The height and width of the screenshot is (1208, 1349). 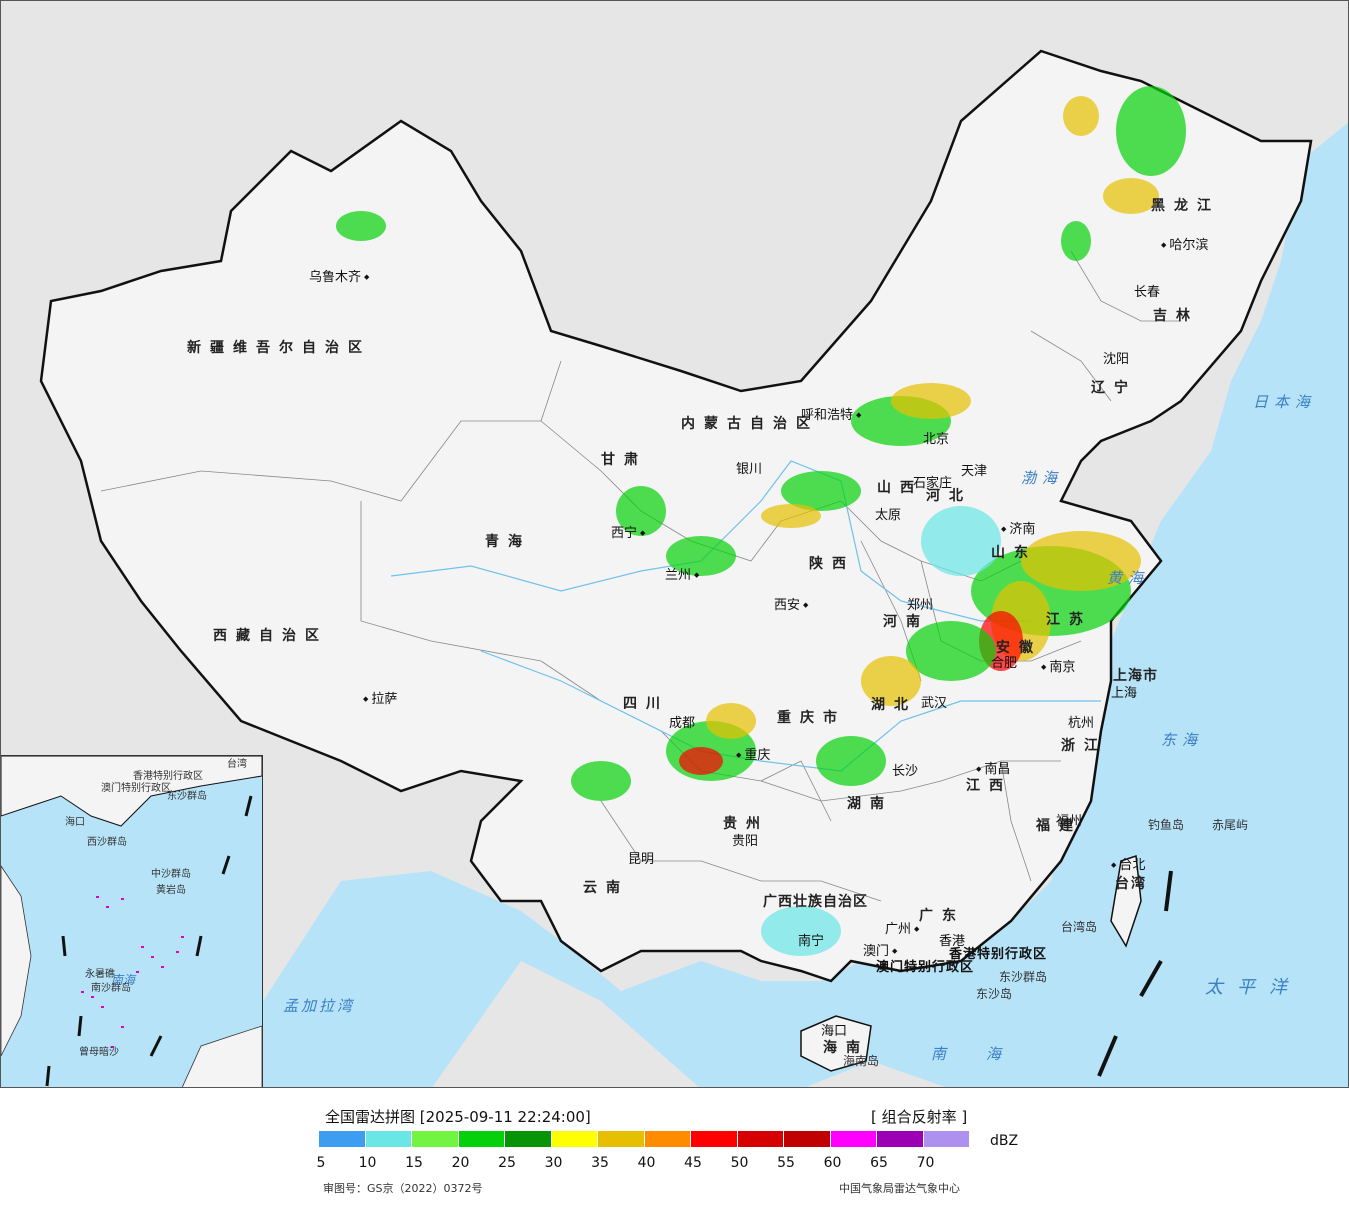 What do you see at coordinates (739, 1163) in the screenshot?
I see `scale-tick-label: 50` at bounding box center [739, 1163].